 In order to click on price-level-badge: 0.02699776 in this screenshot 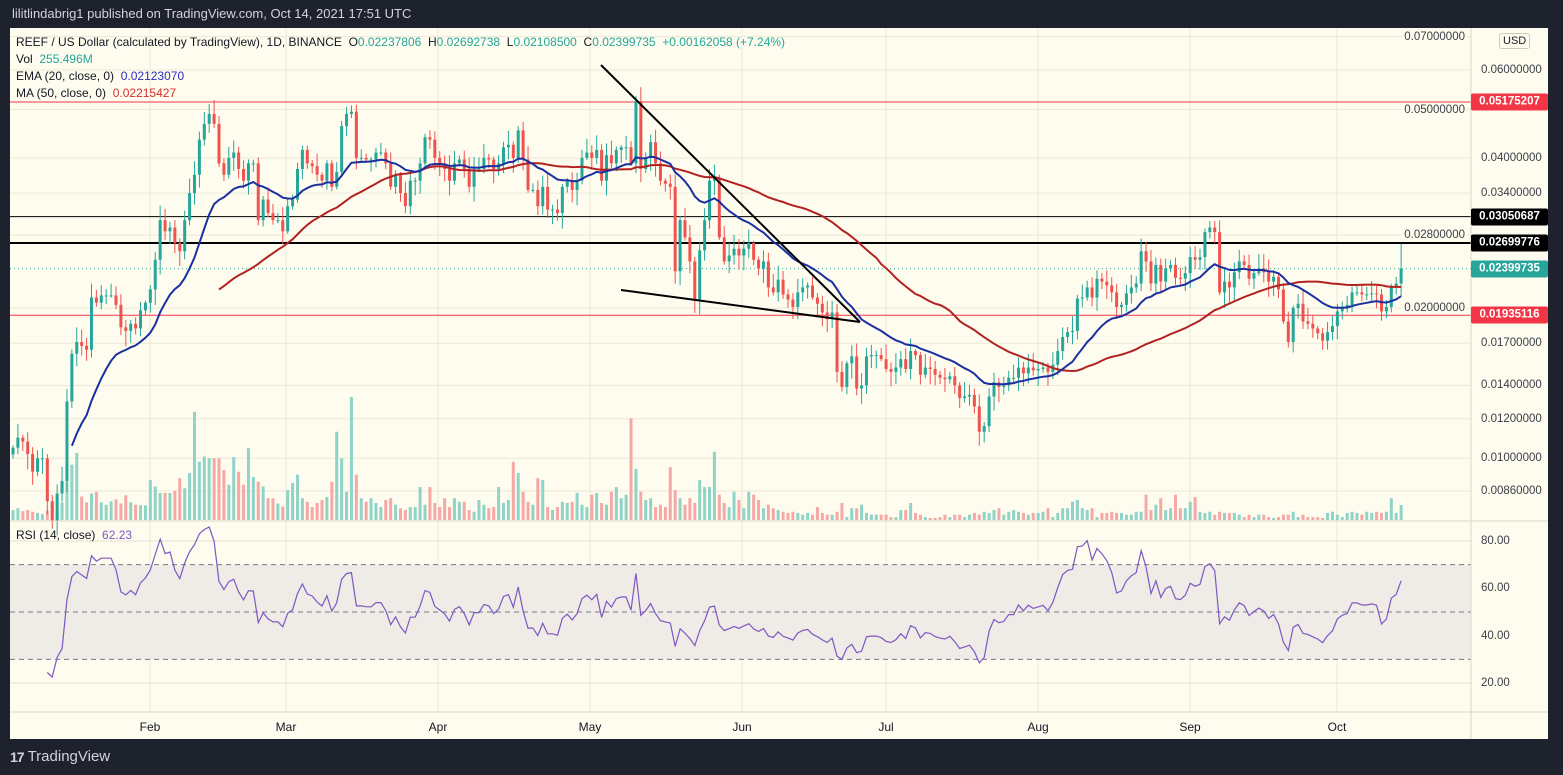, I will do `click(1509, 243)`.